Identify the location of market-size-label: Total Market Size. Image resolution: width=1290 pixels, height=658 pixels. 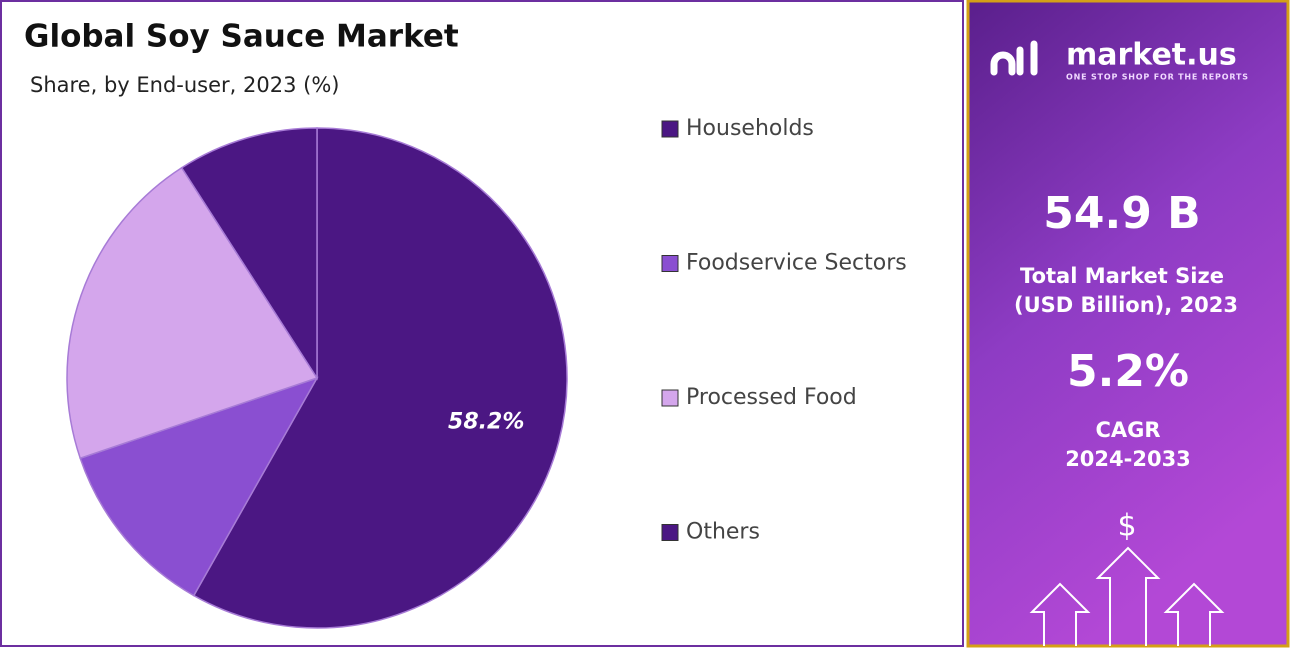
(1122, 276).